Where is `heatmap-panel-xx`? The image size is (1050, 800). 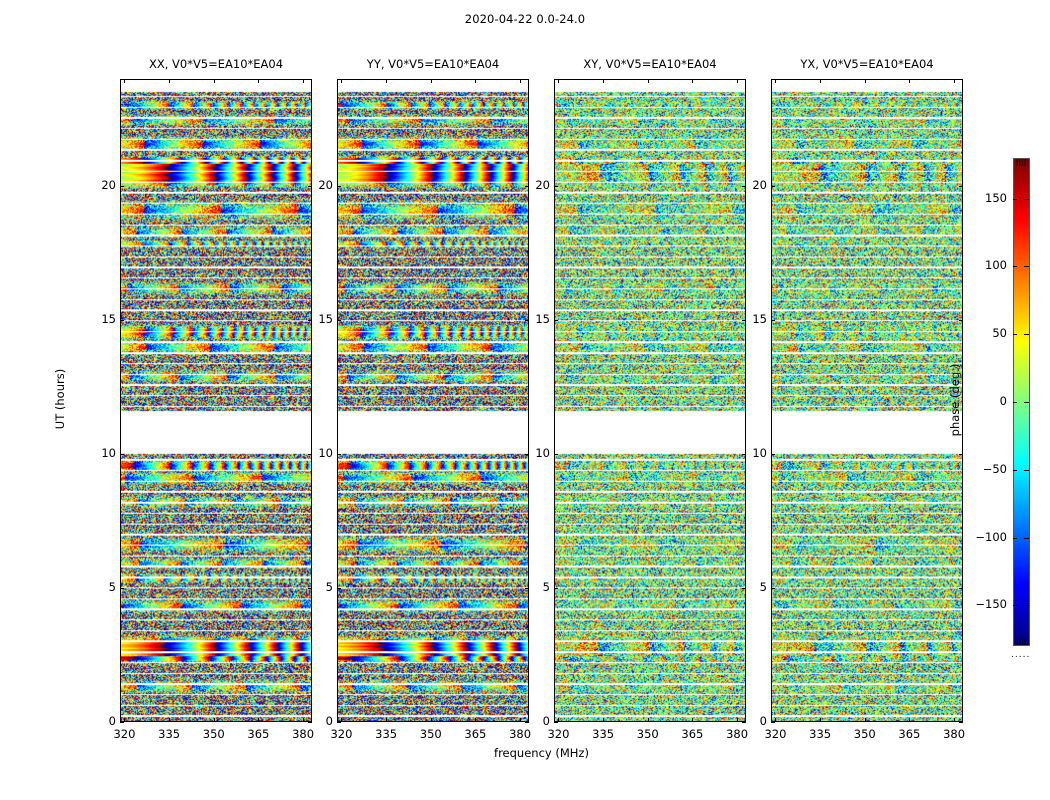 heatmap-panel-xx is located at coordinates (216, 400).